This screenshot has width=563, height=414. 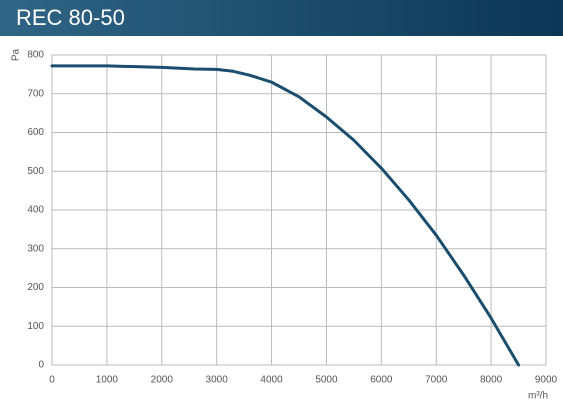 I want to click on y-tick-label: 200, so click(x=35, y=287).